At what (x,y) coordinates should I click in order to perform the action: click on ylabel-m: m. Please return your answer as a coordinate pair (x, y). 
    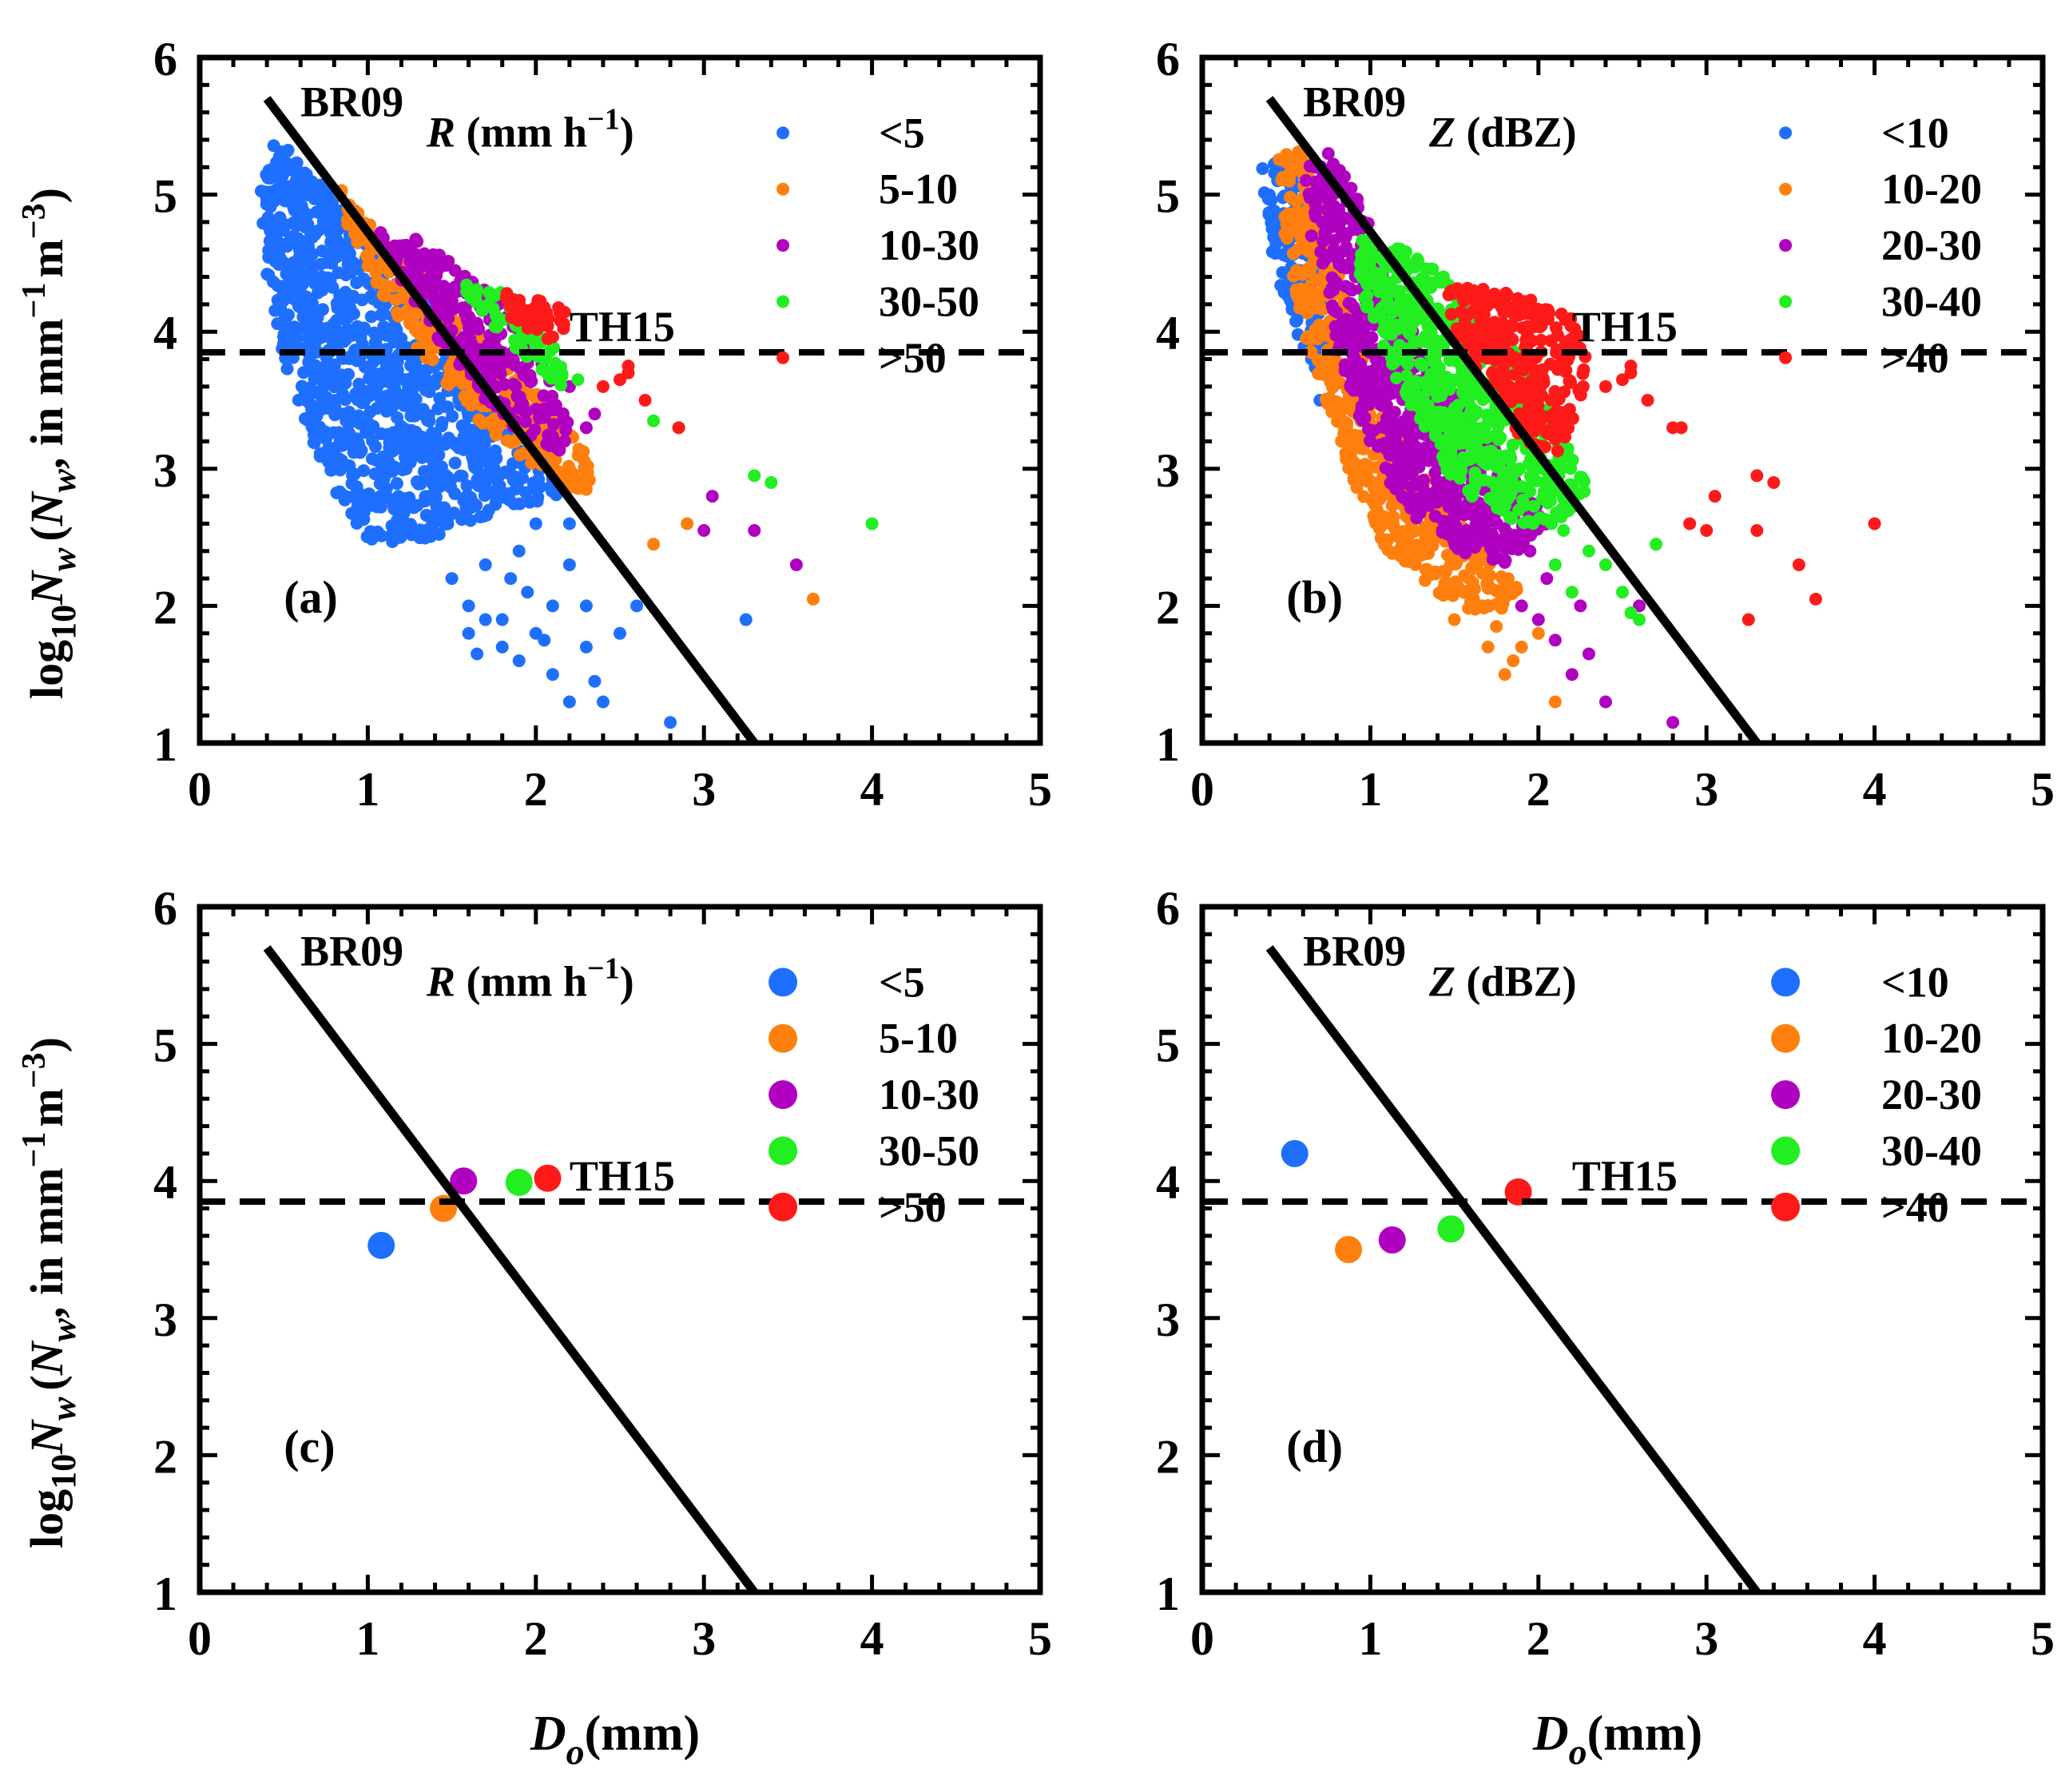
    Looking at the image, I should click on (47, 1107).